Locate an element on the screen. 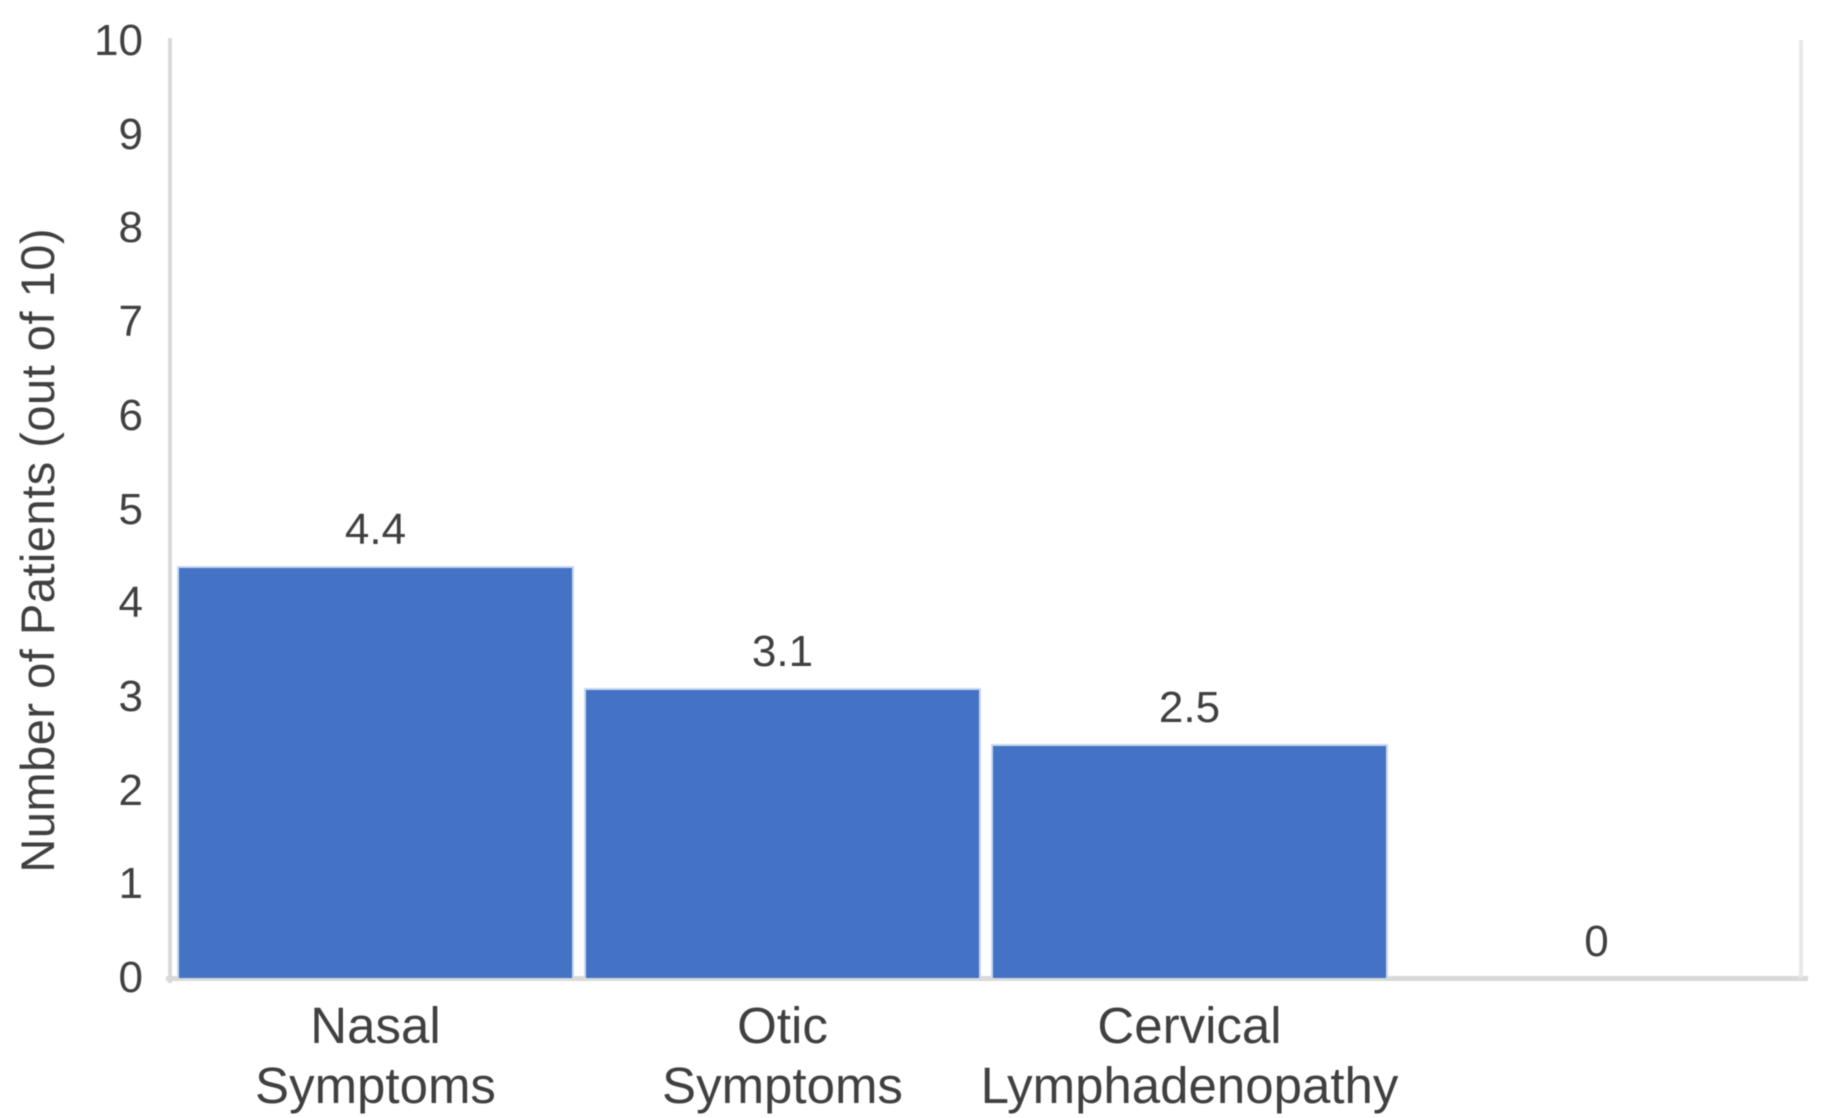 Image resolution: width=1821 pixels, height=1118 pixels. x-category-label: Nasal Symptoms is located at coordinates (375, 1055).